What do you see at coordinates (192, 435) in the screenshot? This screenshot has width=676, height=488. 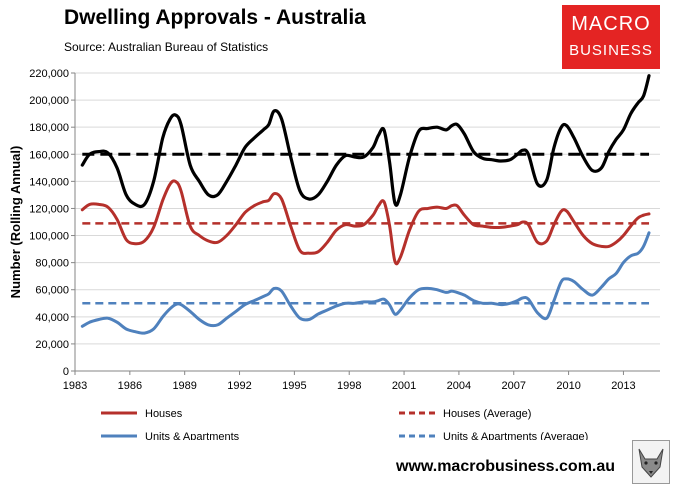 I see `legend-label: Units & Apartments` at bounding box center [192, 435].